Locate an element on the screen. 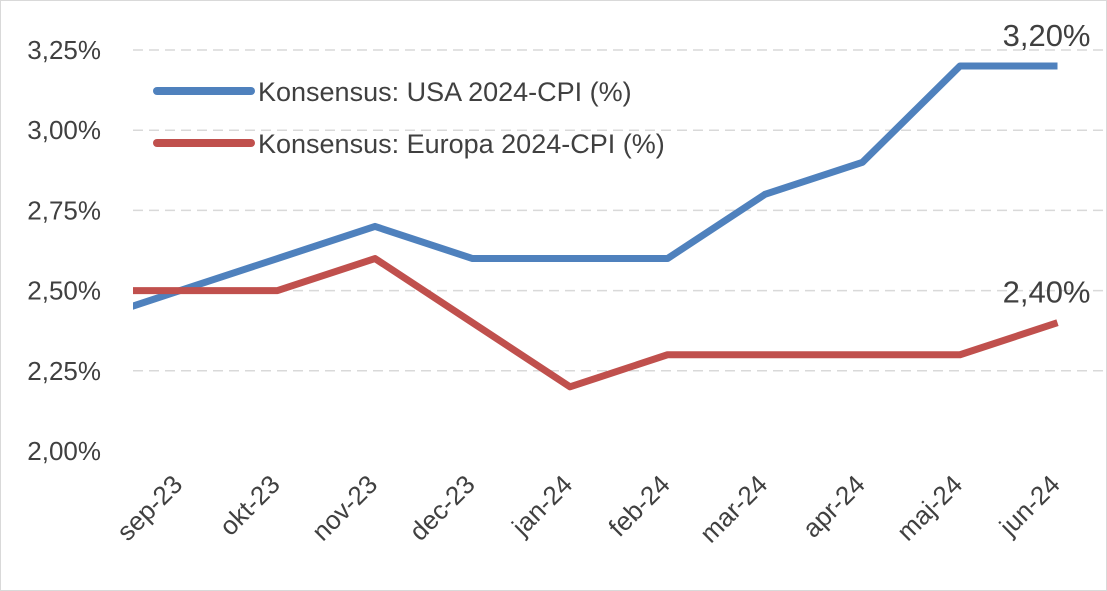 The image size is (1107, 591). y-axis-tick-labels: 2,00% 2,25% 2,50% 2,75% 3,00% 3,25% is located at coordinates (64, 250).